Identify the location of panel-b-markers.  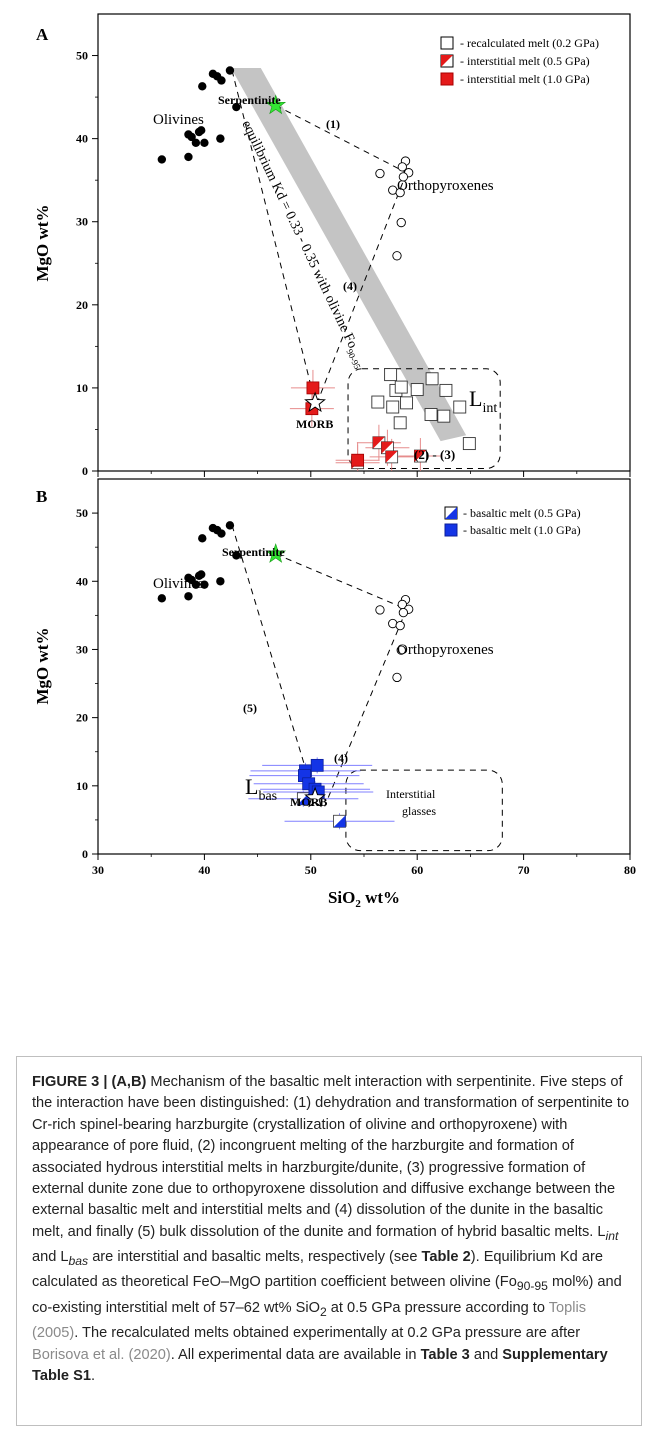
(285, 674).